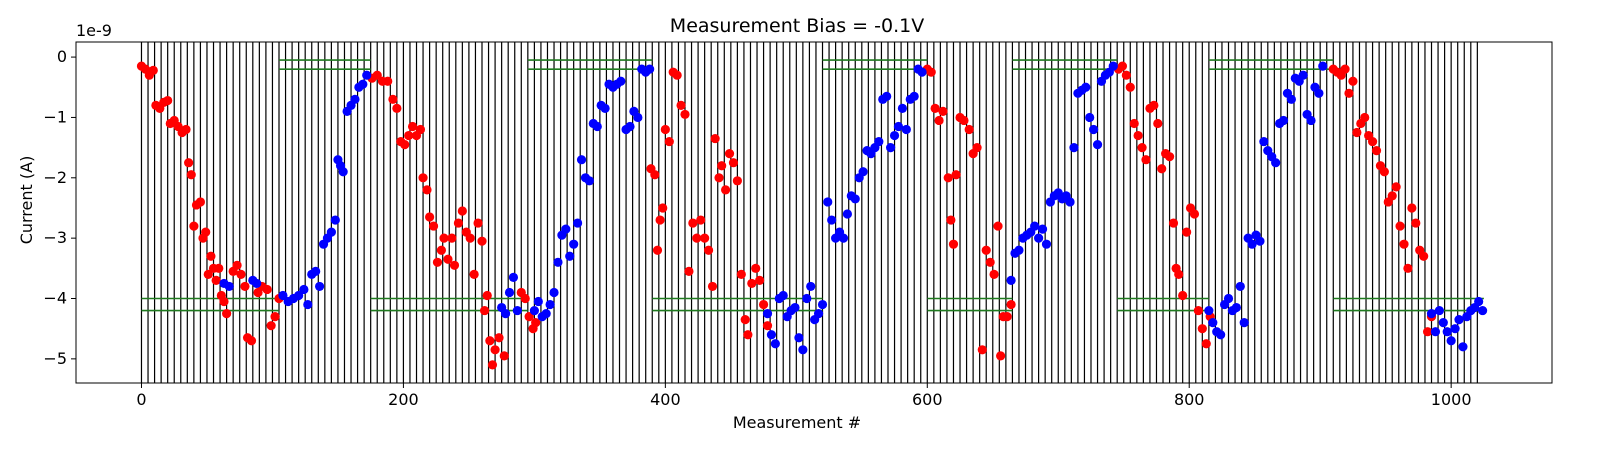 Image resolution: width=1600 pixels, height=450 pixels. I want to click on x-tick-label: 1000, so click(1451, 399).